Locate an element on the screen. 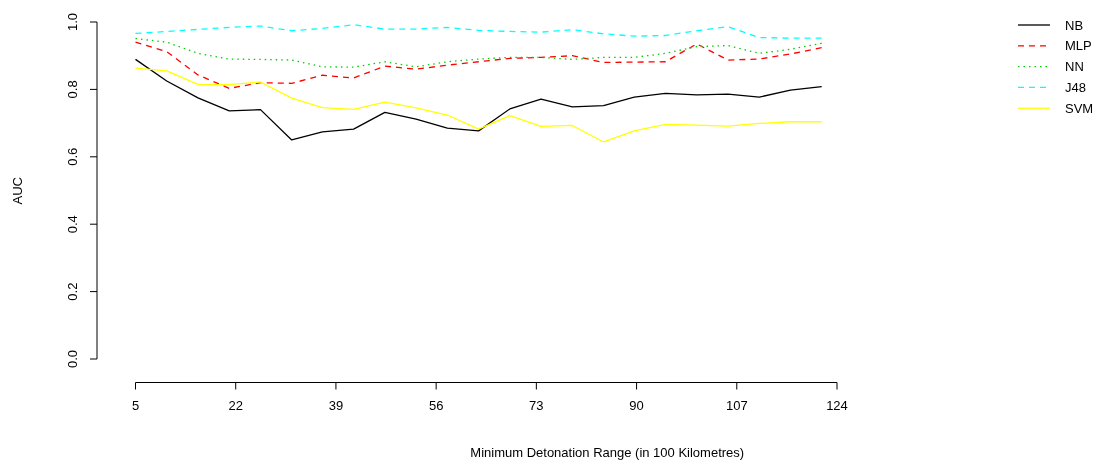 The height and width of the screenshot is (466, 1102). x-tick-label: 56 is located at coordinates (436, 405).